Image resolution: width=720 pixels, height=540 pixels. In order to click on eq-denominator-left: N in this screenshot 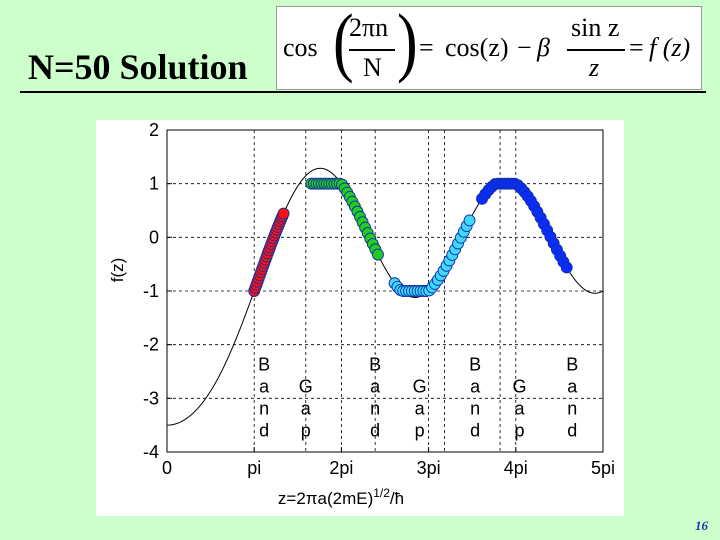, I will do `click(372, 67)`.